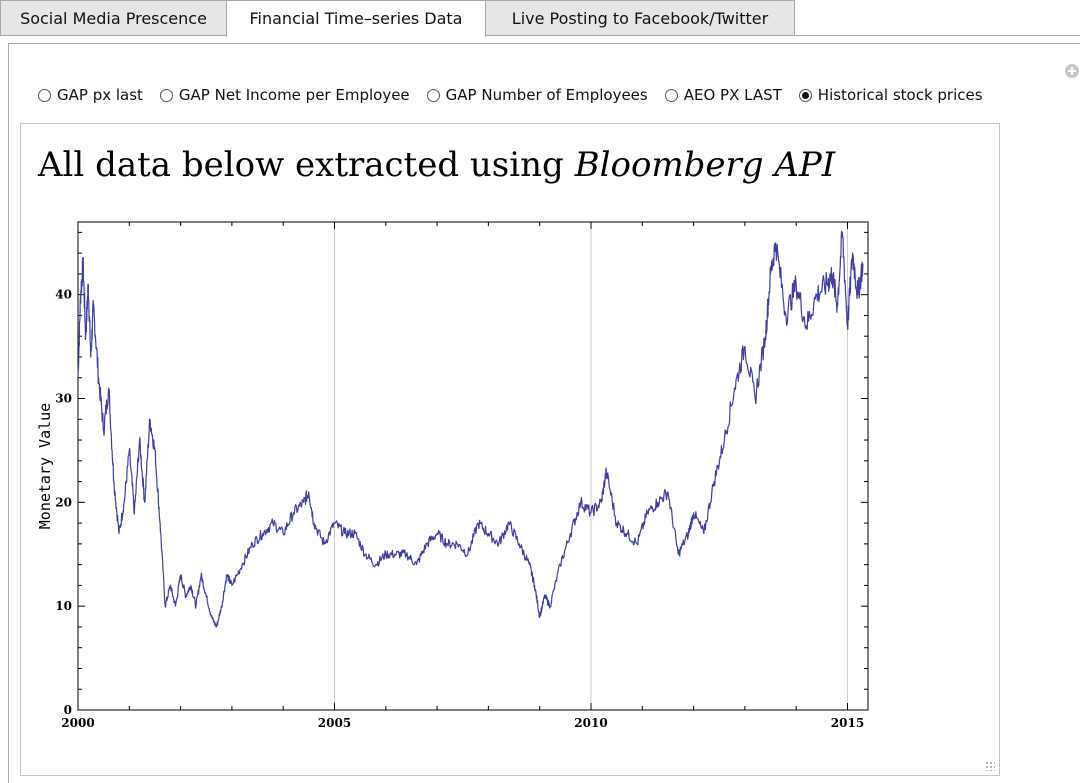  What do you see at coordinates (990, 766) in the screenshot?
I see `resize-grip-icon` at bounding box center [990, 766].